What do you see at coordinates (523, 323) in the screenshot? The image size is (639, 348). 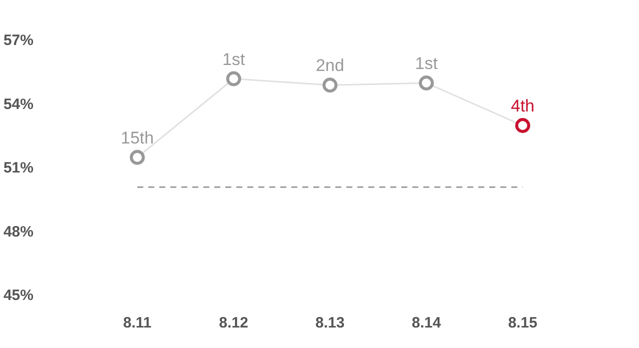 I see `x-tick-label: 8.15` at bounding box center [523, 323].